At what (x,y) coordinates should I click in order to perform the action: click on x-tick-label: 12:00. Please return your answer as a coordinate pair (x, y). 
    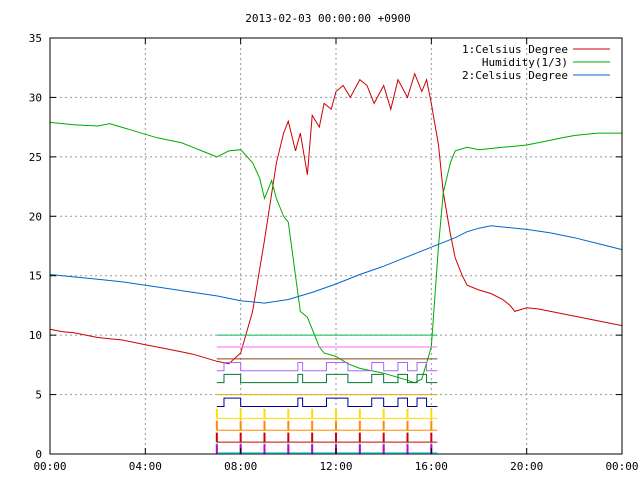
    Looking at the image, I should click on (335, 466).